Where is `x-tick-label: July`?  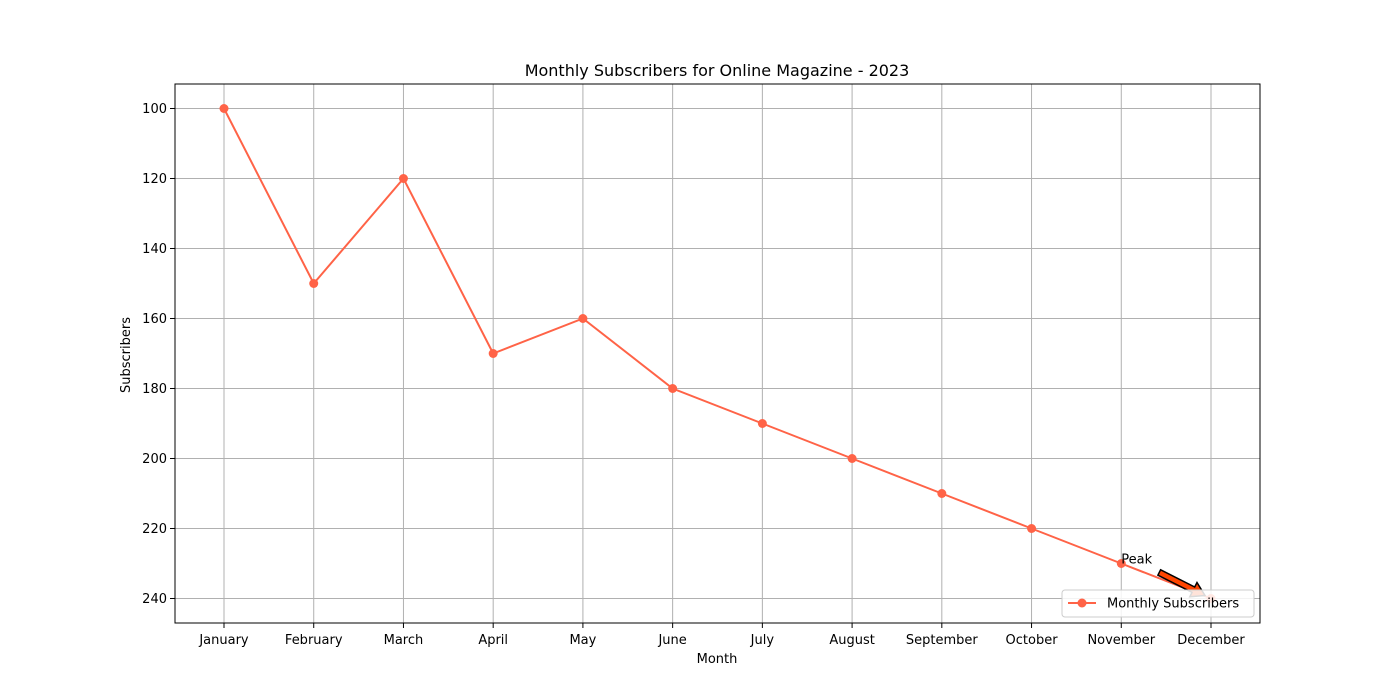
x-tick-label: July is located at coordinates (762, 640).